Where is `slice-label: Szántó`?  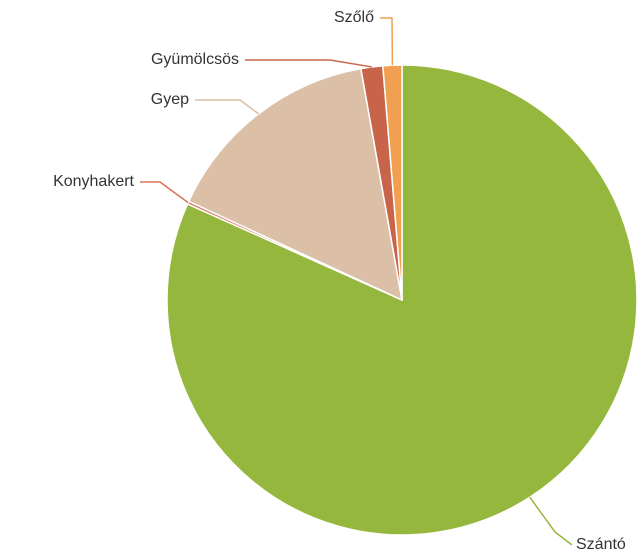 slice-label: Szántó is located at coordinates (601, 544).